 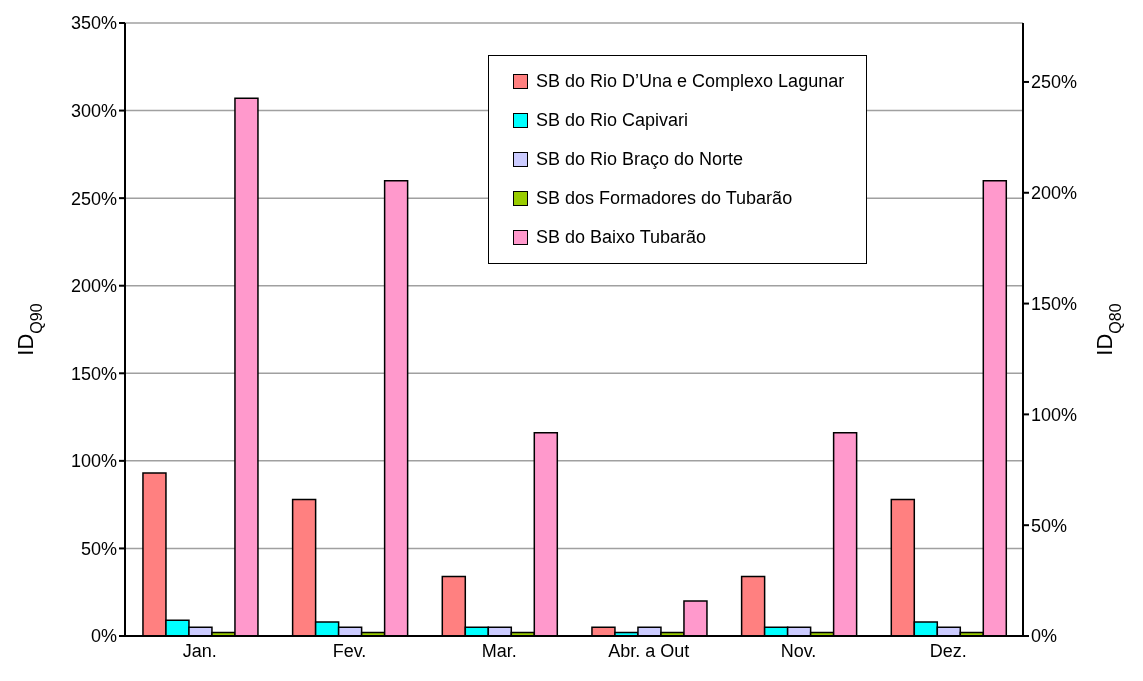 I want to click on y2-tick-label: 150%, so click(x=1054, y=303).